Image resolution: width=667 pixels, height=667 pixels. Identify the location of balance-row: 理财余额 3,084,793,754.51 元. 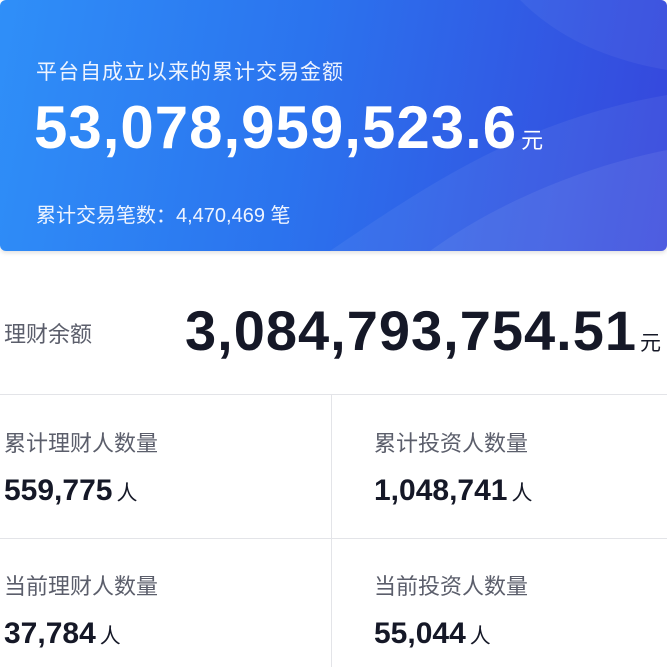
(333, 330).